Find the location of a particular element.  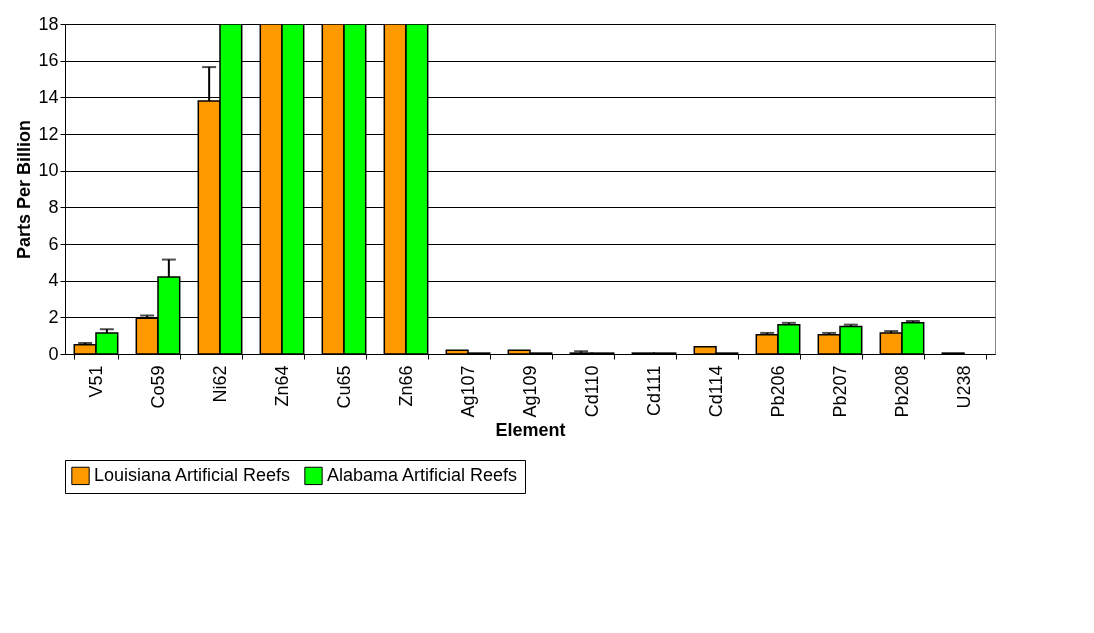

y-tick-label: 6 is located at coordinates (53, 243).